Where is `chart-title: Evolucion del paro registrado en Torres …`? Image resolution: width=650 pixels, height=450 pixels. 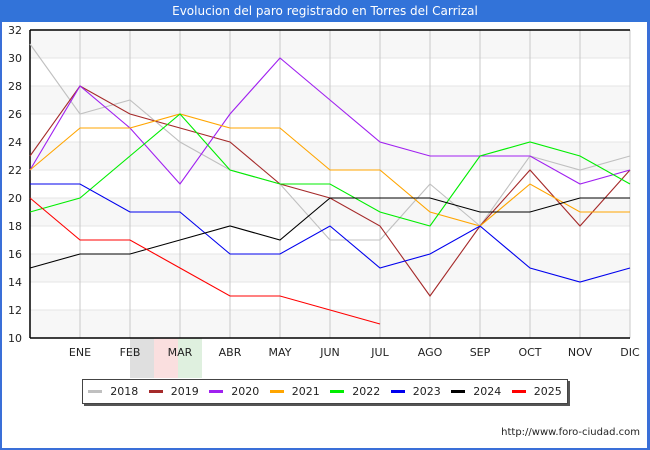 chart-title: Evolucion del paro registrado en Torres … is located at coordinates (325, 11).